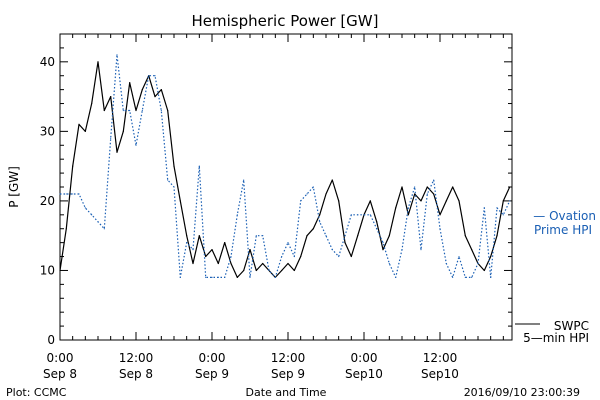 Image resolution: width=600 pixels, height=400 pixels. Describe the element at coordinates (51, 340) in the screenshot. I see `y-tick-label: 0` at that location.